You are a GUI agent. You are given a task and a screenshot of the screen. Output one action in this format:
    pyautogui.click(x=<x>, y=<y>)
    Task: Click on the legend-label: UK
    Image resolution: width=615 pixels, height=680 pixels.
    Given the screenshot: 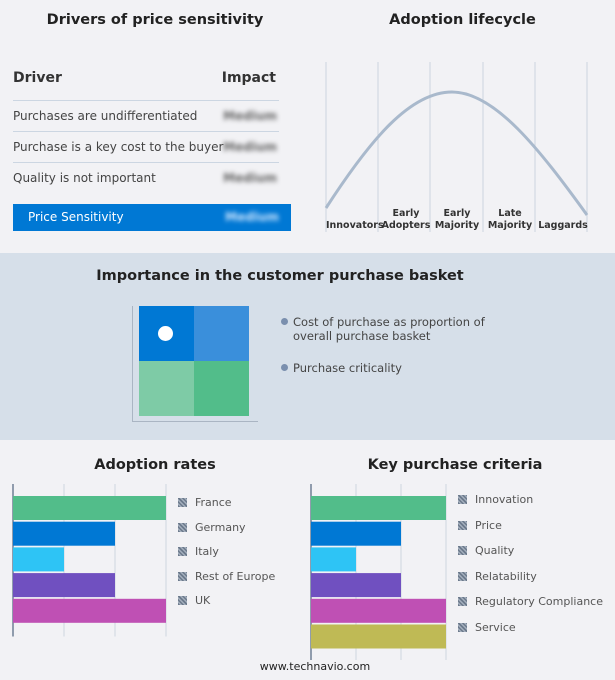 What is the action you would take?
    pyautogui.click(x=203, y=601)
    